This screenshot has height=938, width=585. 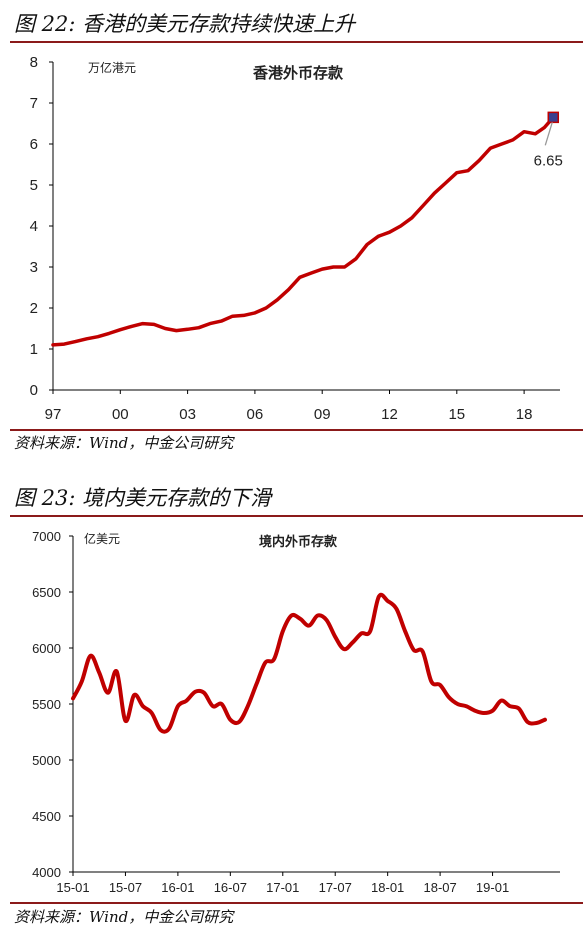 What do you see at coordinates (296, 516) in the screenshot?
I see `figure-23-title-rule` at bounding box center [296, 516].